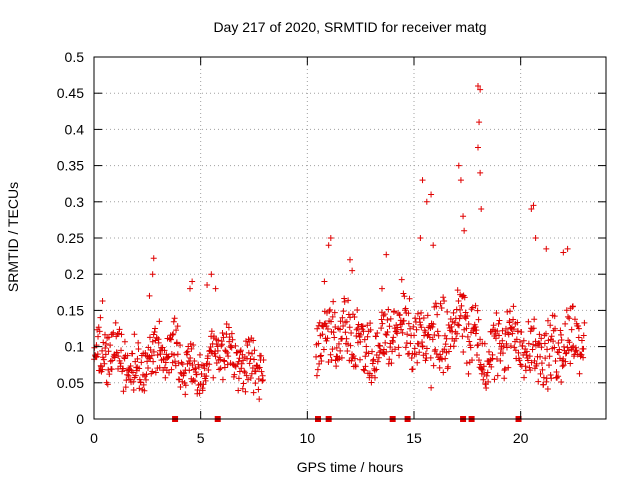  What do you see at coordinates (201, 438) in the screenshot?
I see `x-tick-label: 5` at bounding box center [201, 438].